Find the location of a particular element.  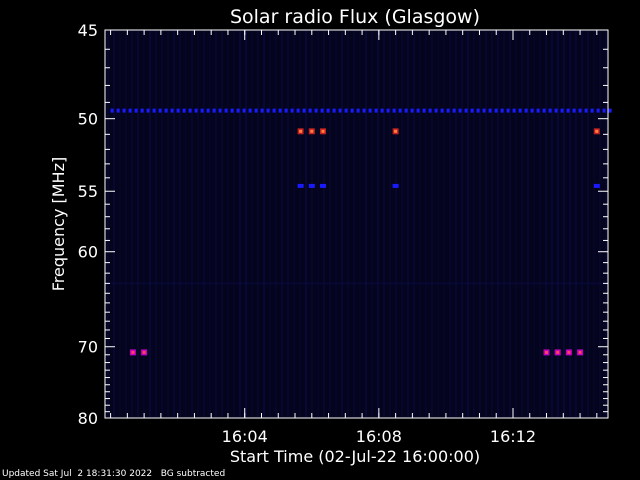

faint-band is located at coordinates (356, 283).